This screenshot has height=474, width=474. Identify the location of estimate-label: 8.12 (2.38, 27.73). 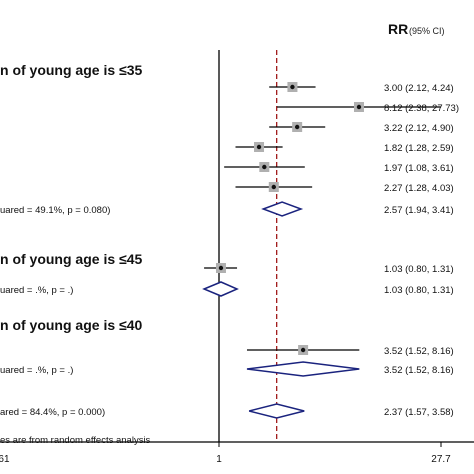
(421, 108).